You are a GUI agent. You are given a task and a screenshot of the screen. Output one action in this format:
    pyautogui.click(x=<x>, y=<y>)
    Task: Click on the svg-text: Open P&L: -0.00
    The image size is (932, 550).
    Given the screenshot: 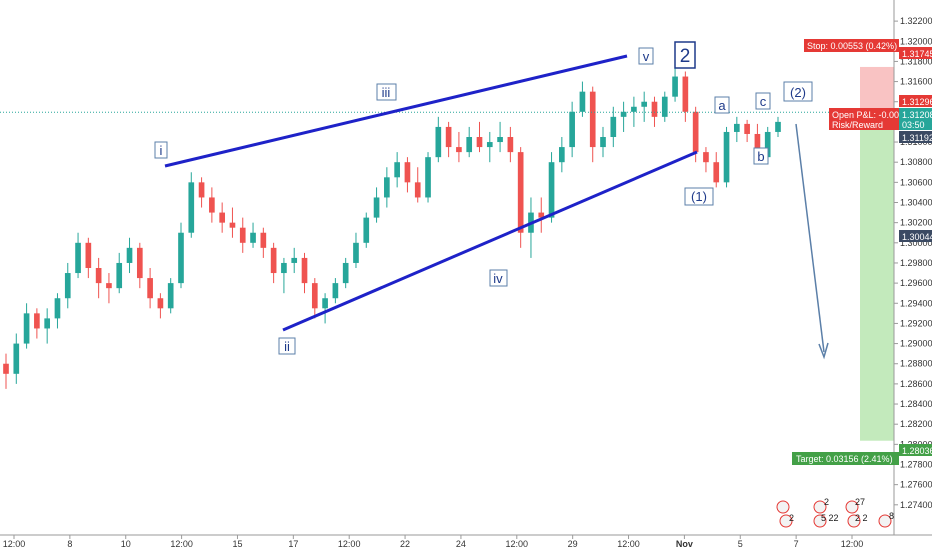 What is the action you would take?
    pyautogui.click(x=865, y=115)
    